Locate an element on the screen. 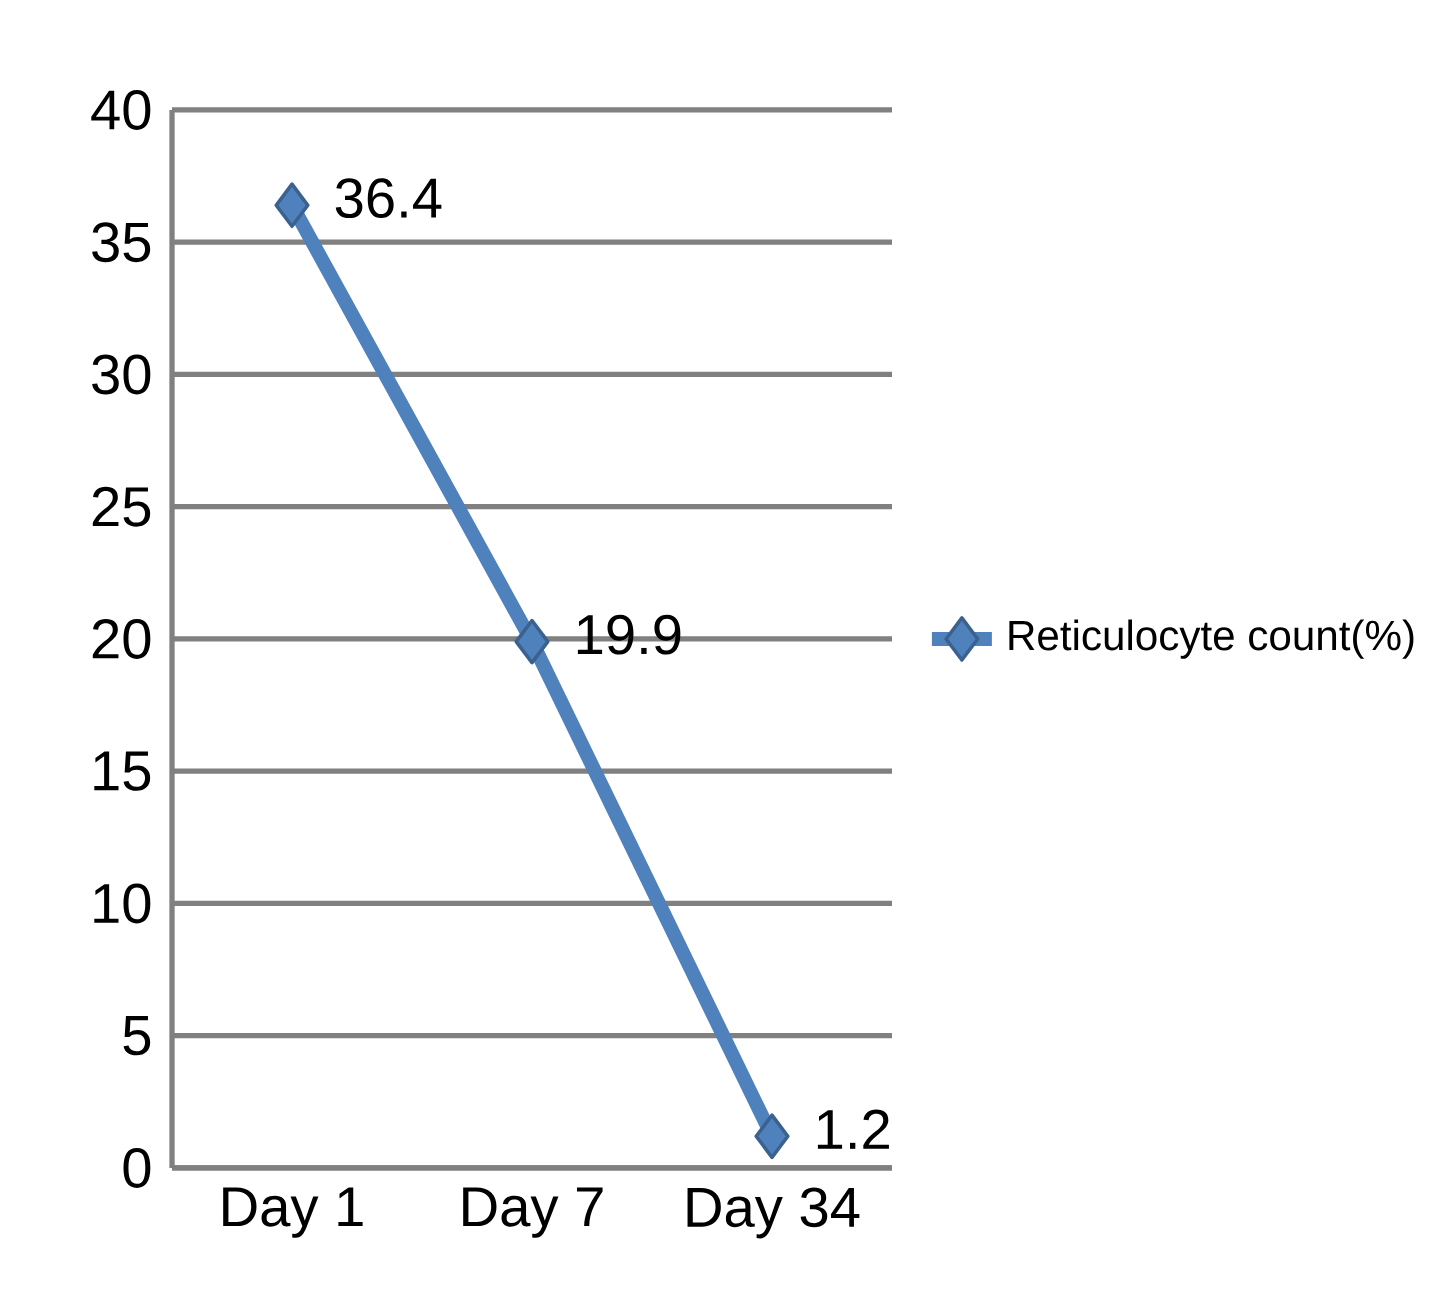 Image resolution: width=1447 pixels, height=1309 pixels. x-tick-label: Day 7 is located at coordinates (533, 1212).